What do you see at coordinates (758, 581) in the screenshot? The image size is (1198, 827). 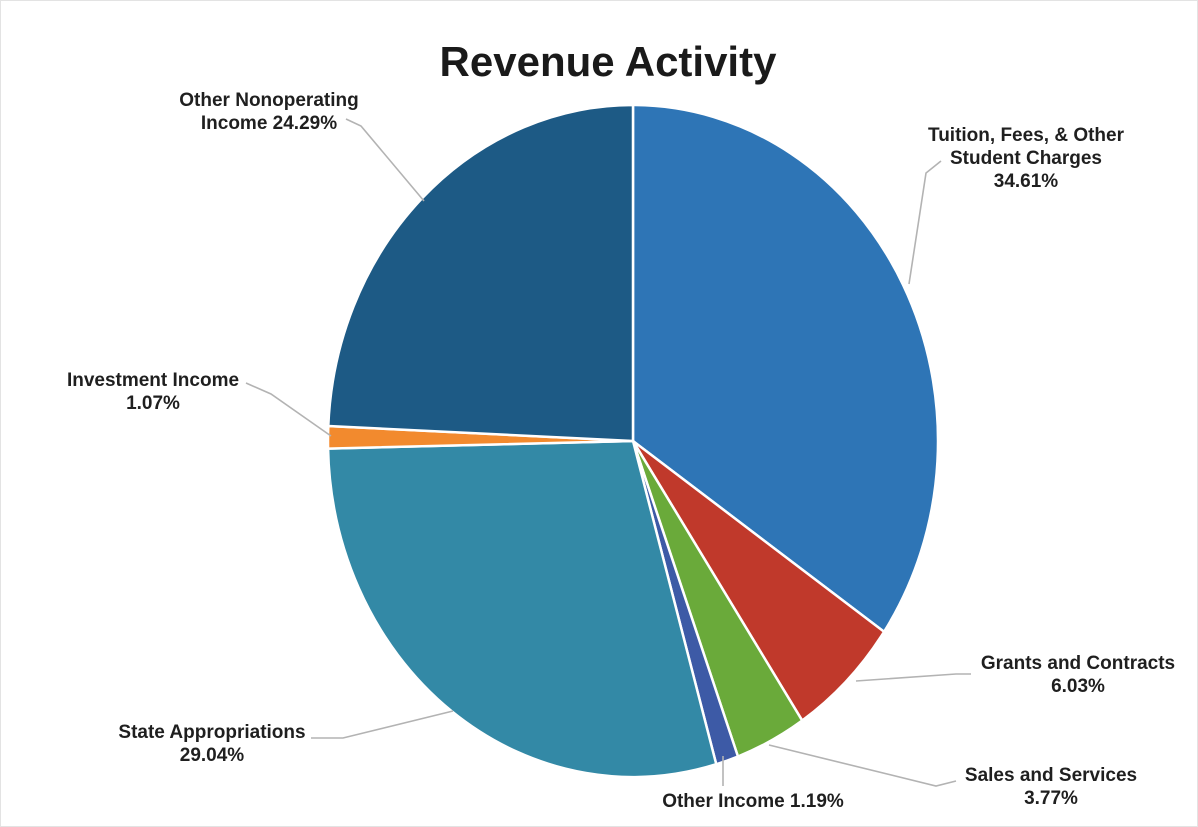 I see `pie-slice-grants-and-contracts` at bounding box center [758, 581].